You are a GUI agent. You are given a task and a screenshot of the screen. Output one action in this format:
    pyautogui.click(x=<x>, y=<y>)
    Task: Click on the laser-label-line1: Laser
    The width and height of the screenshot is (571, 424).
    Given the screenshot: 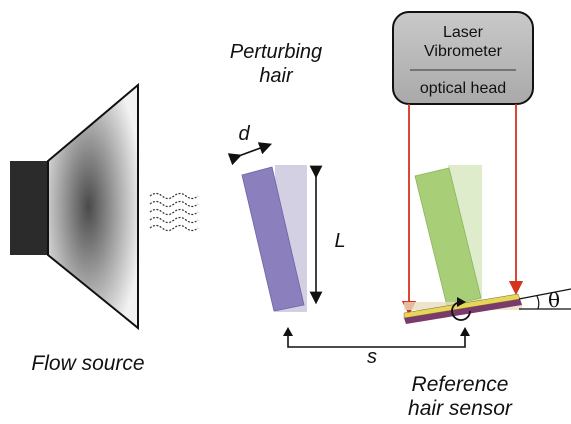 What is the action you would take?
    pyautogui.click(x=463, y=32)
    